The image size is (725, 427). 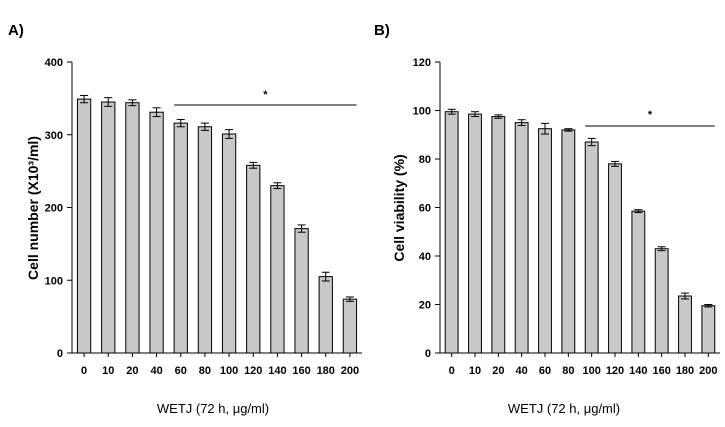 What do you see at coordinates (591, 371) in the screenshot?
I see `panel-b-x-tick-label: 100` at bounding box center [591, 371].